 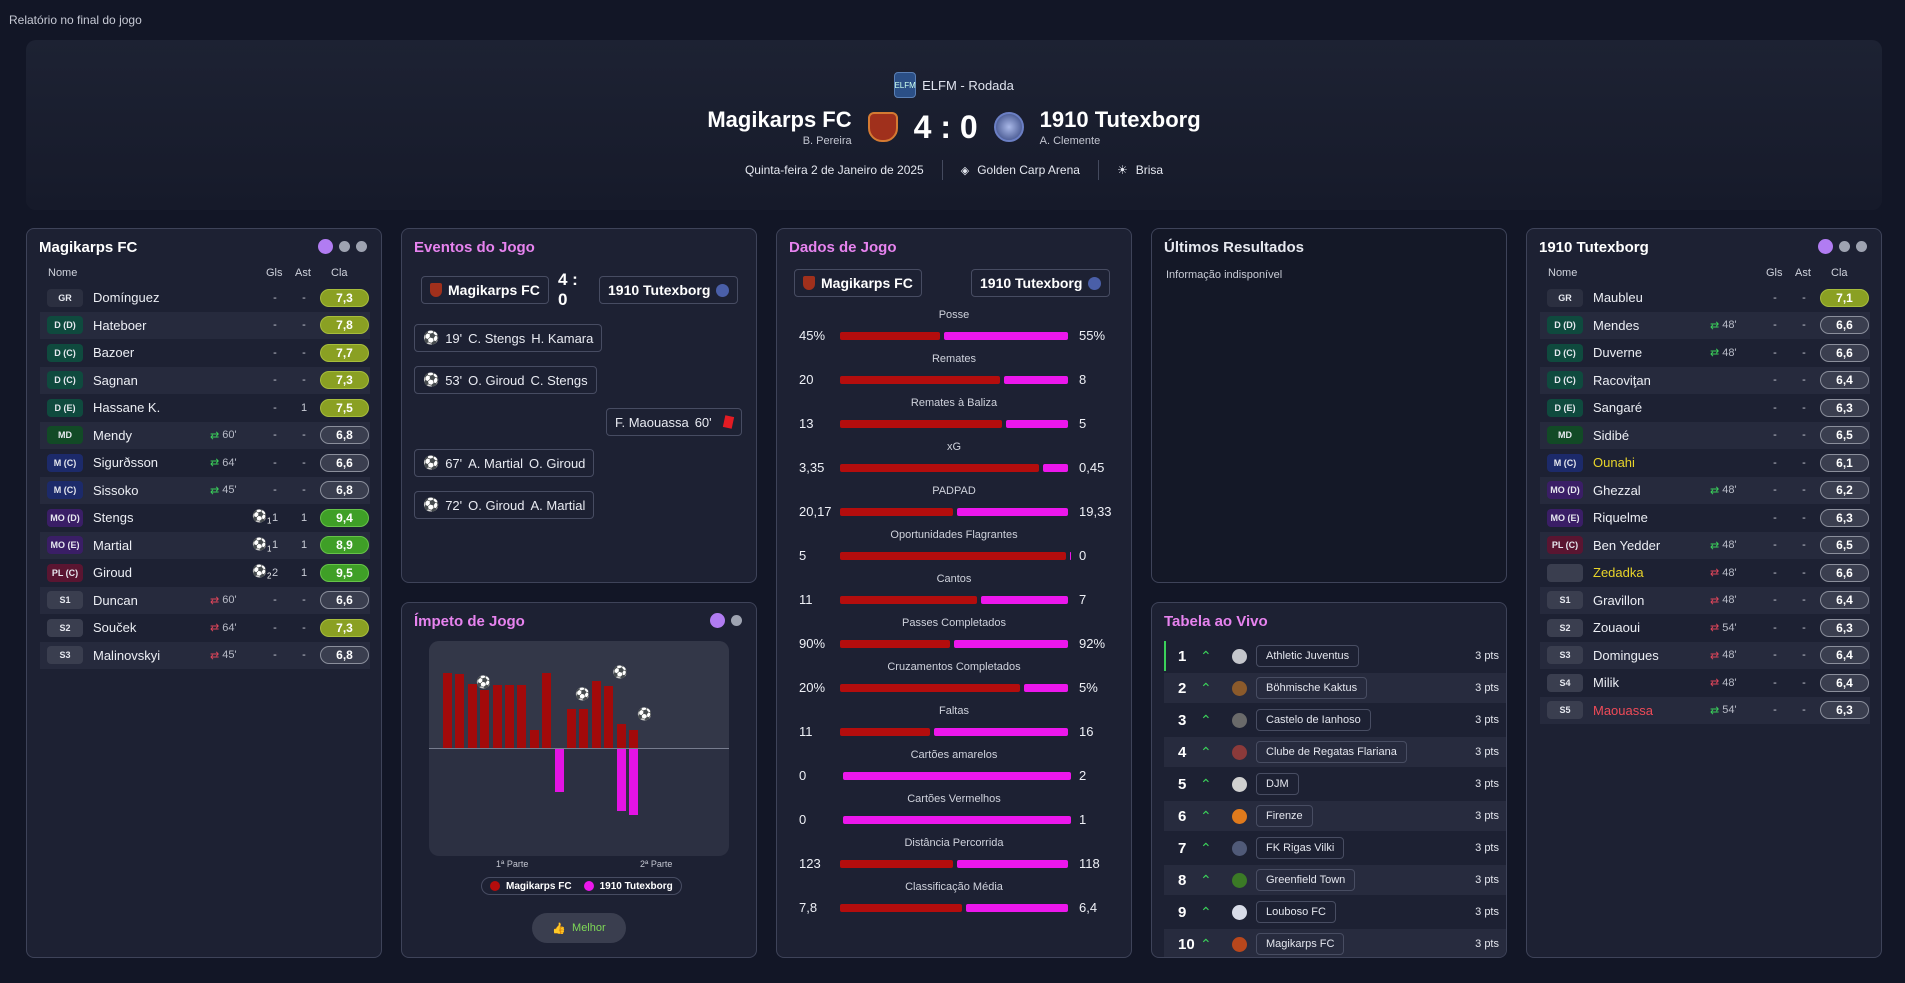 What do you see at coordinates (205, 627) in the screenshot?
I see `player-row: S2 Souček ⇄ 64' - - 7,3` at bounding box center [205, 627].